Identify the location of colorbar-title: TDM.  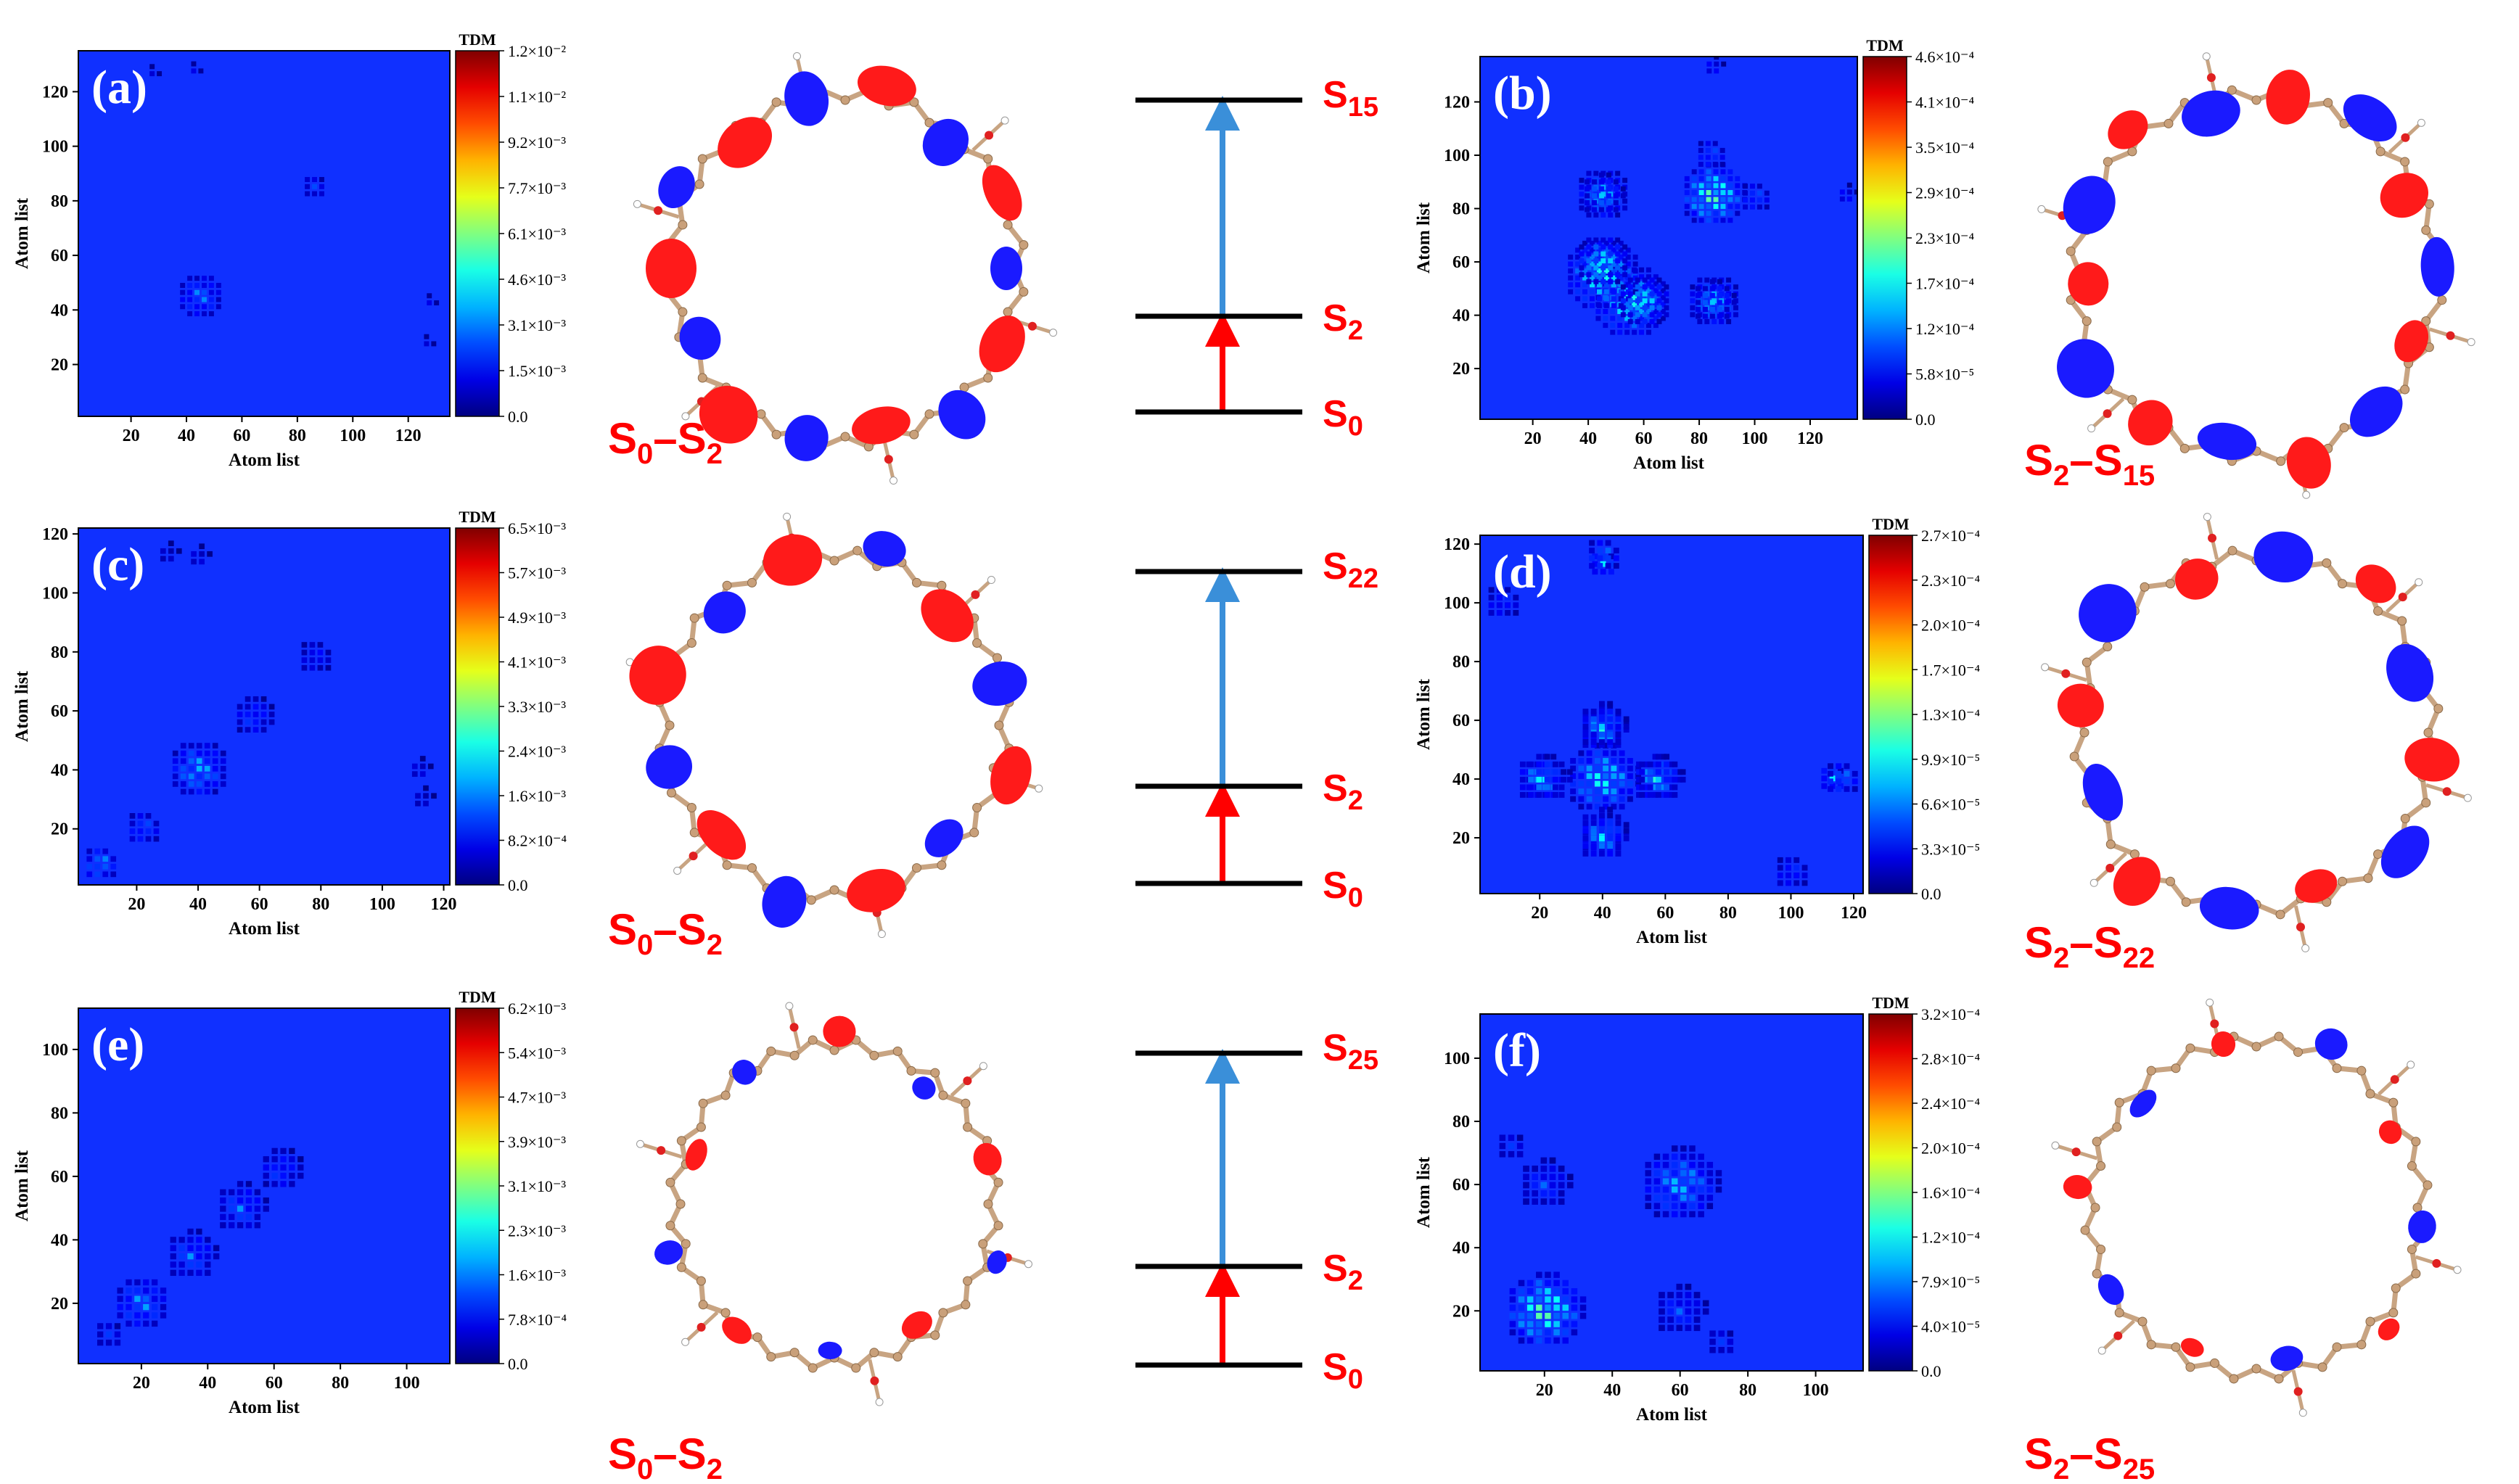
(477, 517).